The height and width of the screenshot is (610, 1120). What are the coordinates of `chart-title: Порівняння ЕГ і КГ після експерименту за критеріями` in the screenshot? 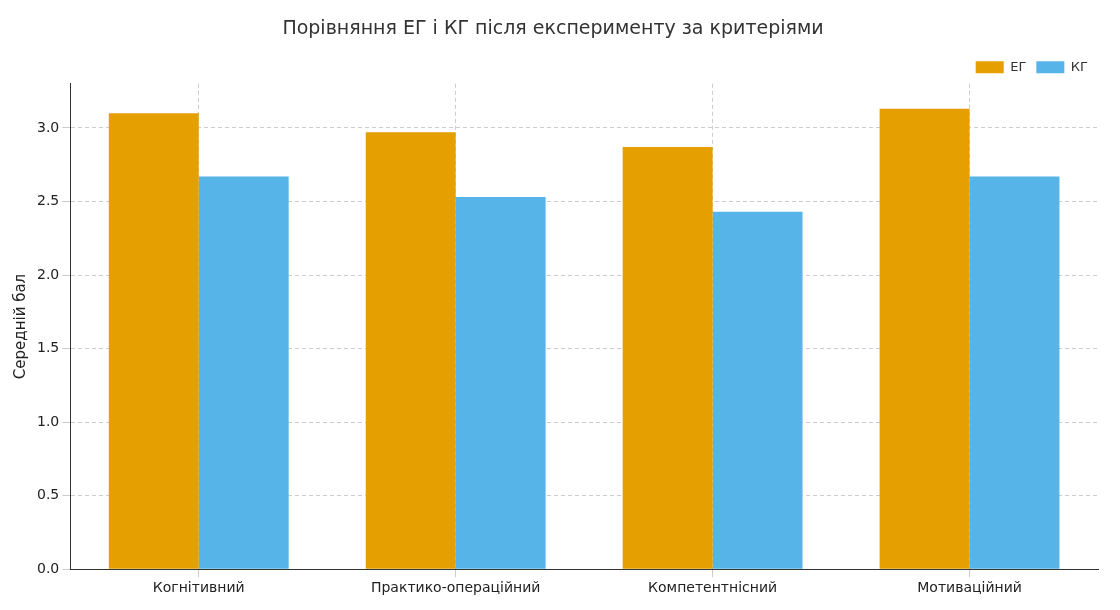 It's located at (553, 27).